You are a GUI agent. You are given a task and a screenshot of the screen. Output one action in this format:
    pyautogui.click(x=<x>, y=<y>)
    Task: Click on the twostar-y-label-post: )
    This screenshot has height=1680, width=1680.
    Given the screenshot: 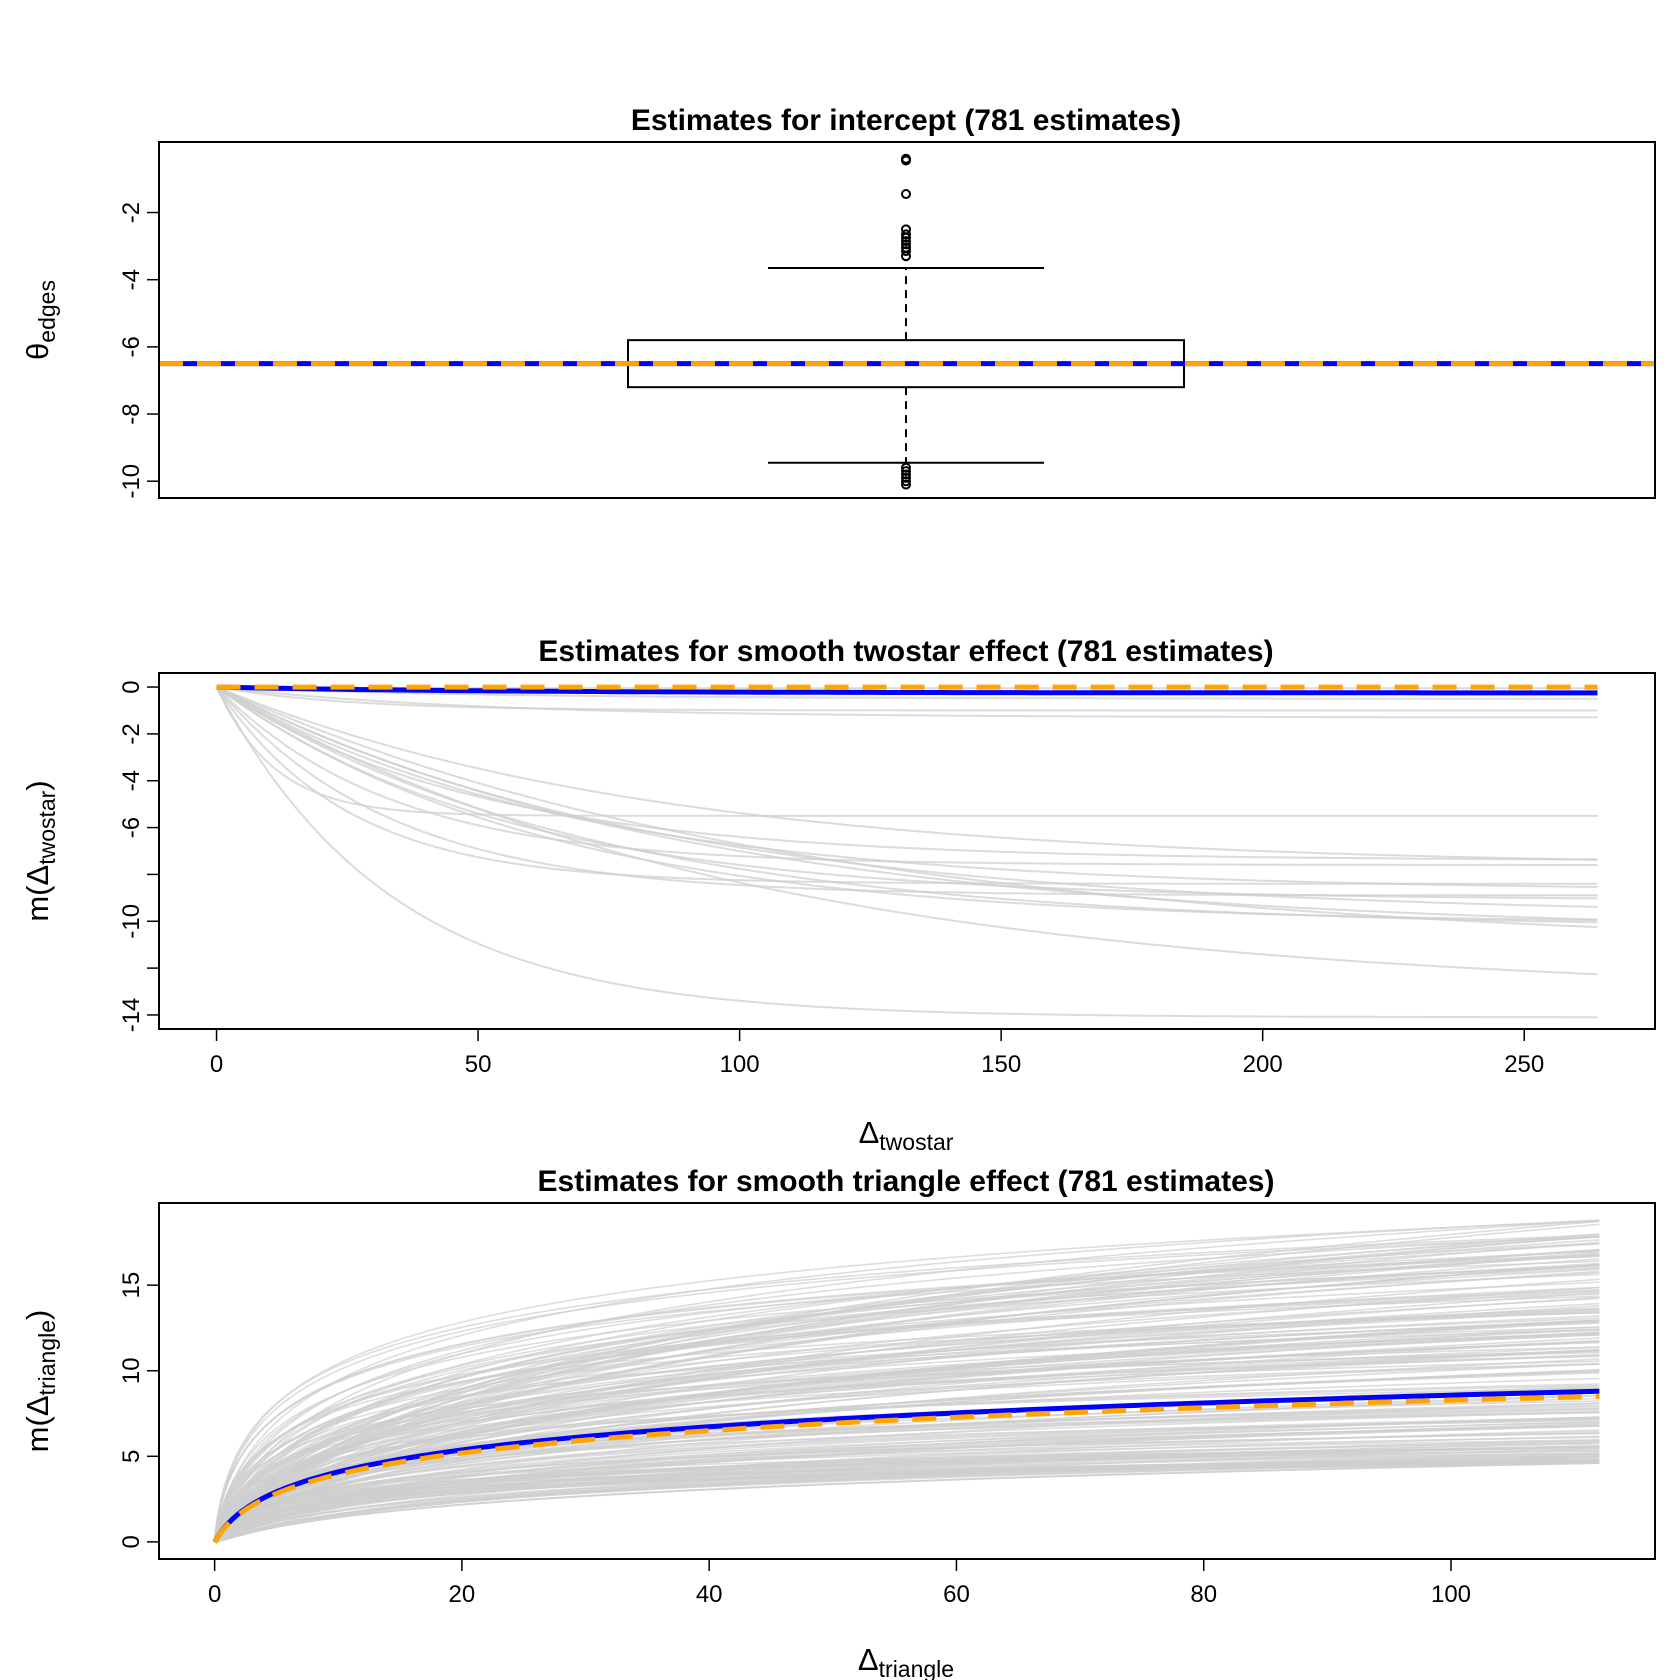 What is the action you would take?
    pyautogui.click(x=37, y=785)
    